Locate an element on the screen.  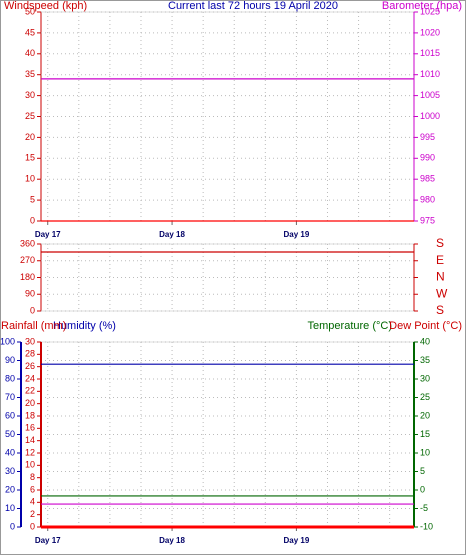
axis-label: Dew Point (°C) is located at coordinates (425, 326).